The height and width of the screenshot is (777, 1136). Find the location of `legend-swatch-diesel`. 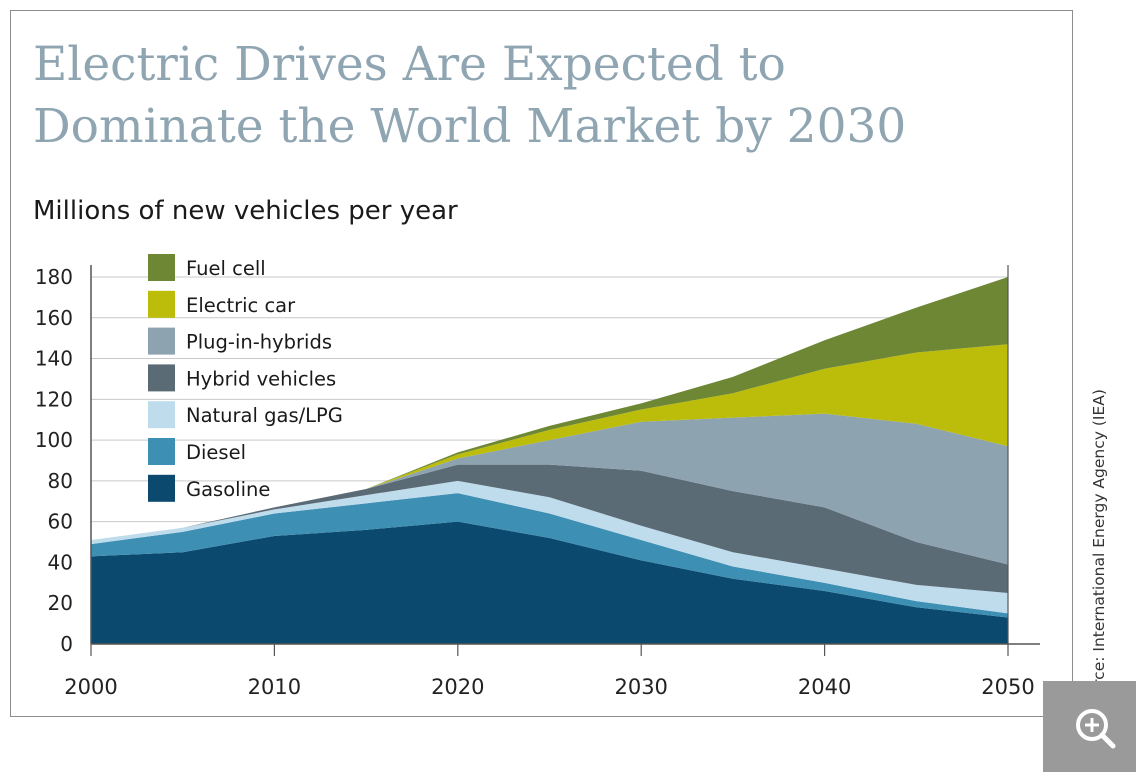

legend-swatch-diesel is located at coordinates (161, 451).